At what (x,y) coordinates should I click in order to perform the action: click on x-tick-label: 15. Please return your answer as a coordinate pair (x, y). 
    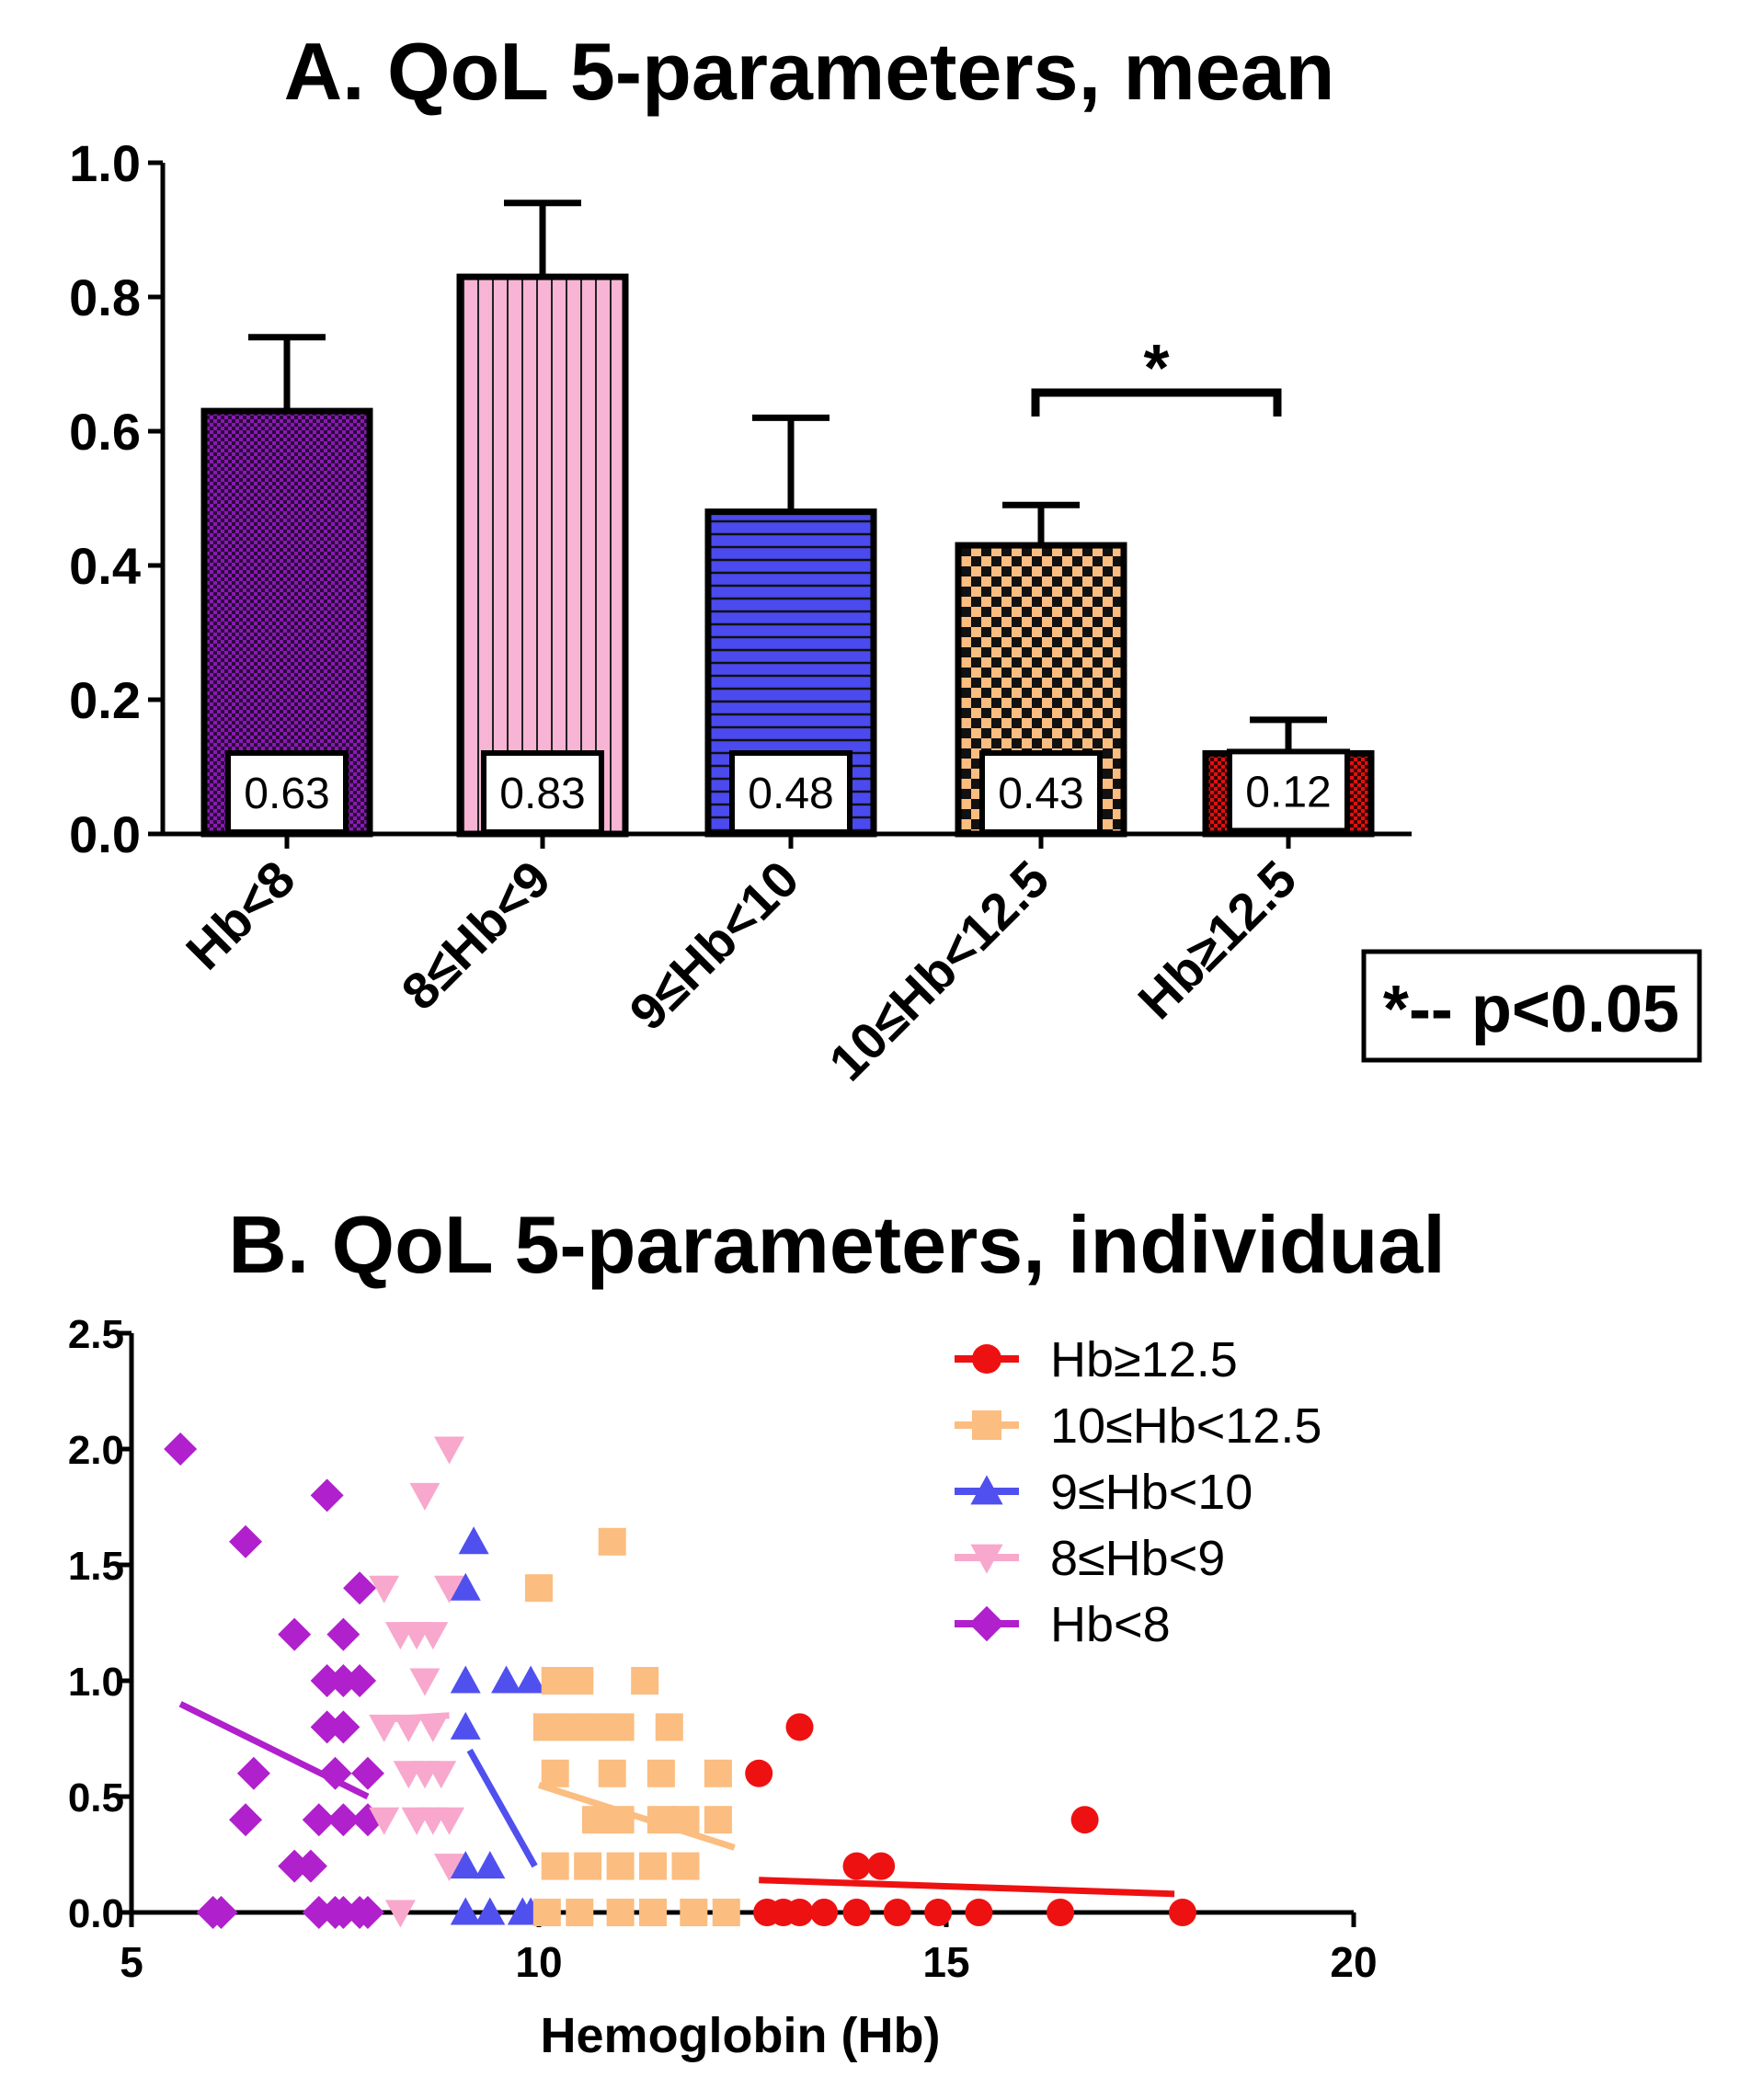
    Looking at the image, I should click on (945, 1962).